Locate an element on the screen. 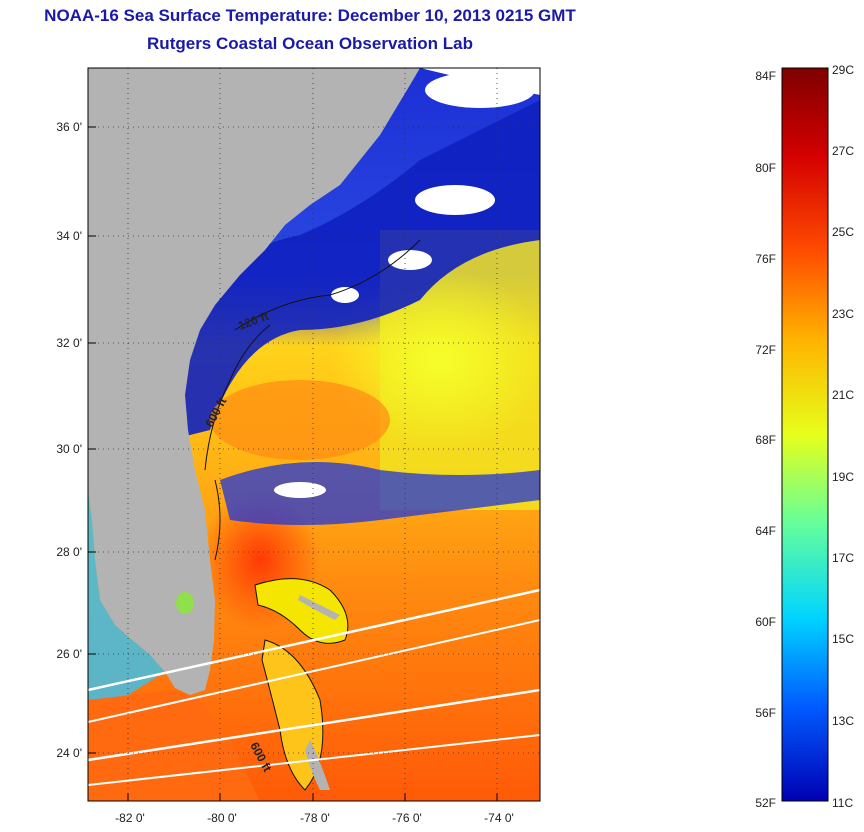 The width and height of the screenshot is (864, 832). colorbar-label-f: 56F is located at coordinates (765, 713).